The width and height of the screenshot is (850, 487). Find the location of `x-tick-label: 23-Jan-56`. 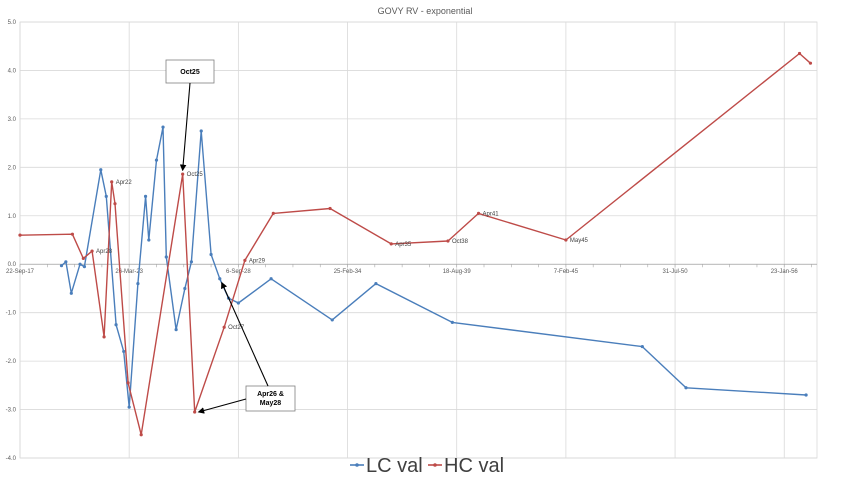

x-tick-label: 23-Jan-56 is located at coordinates (785, 272).